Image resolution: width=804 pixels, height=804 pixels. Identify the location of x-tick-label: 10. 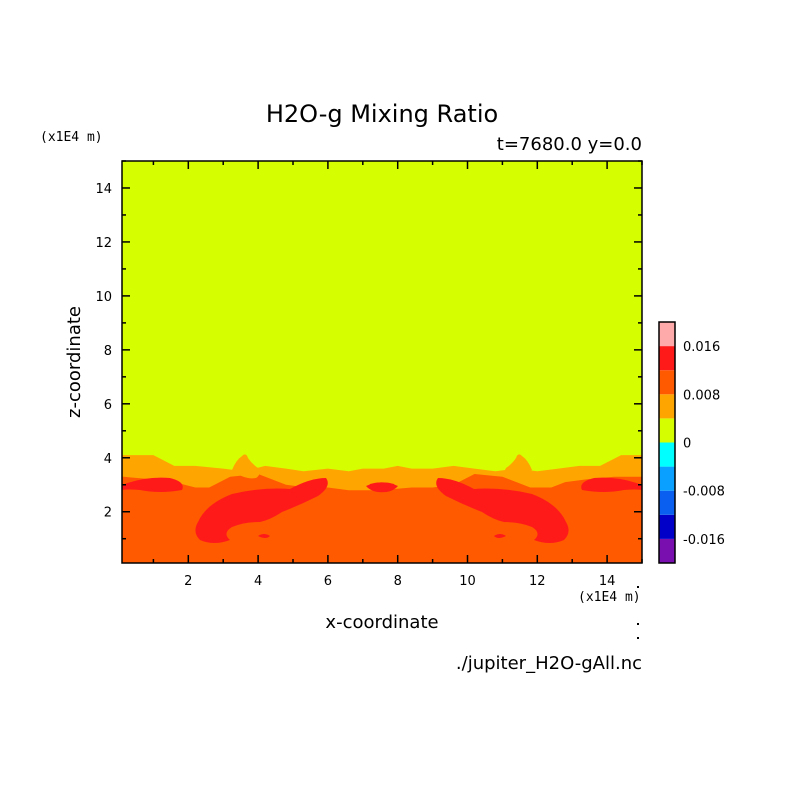
(467, 581).